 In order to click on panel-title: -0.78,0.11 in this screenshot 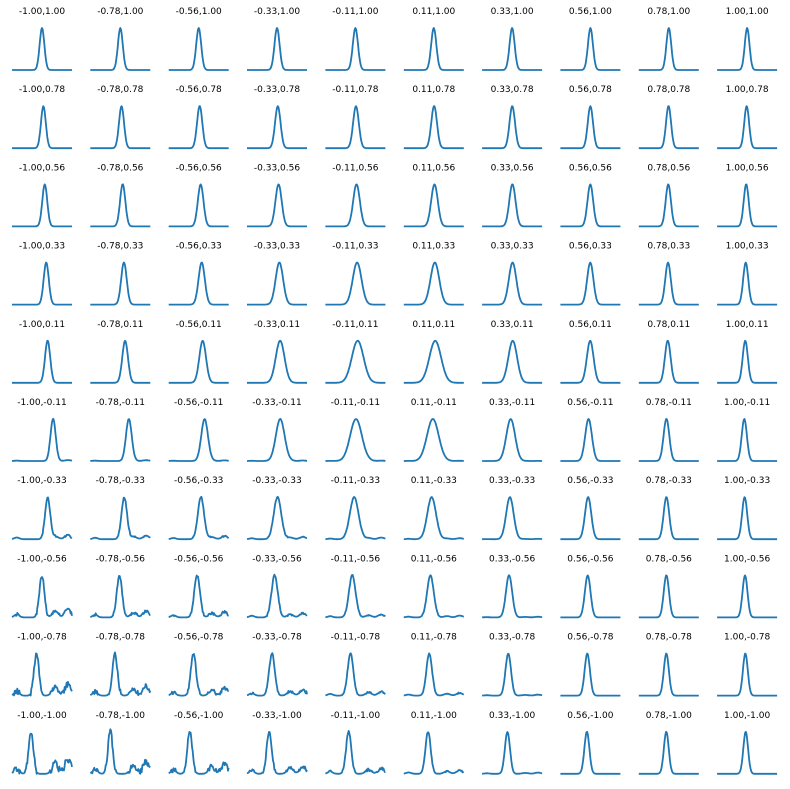, I will do `click(120, 325)`.